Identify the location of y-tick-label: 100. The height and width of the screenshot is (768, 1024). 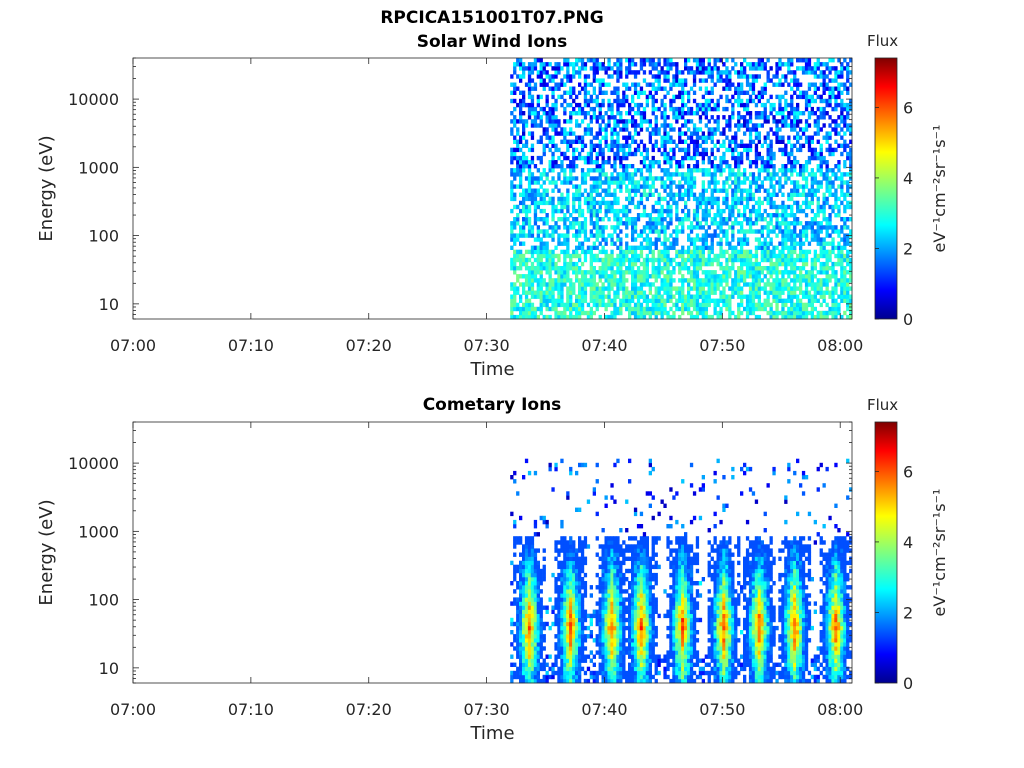
(103, 236).